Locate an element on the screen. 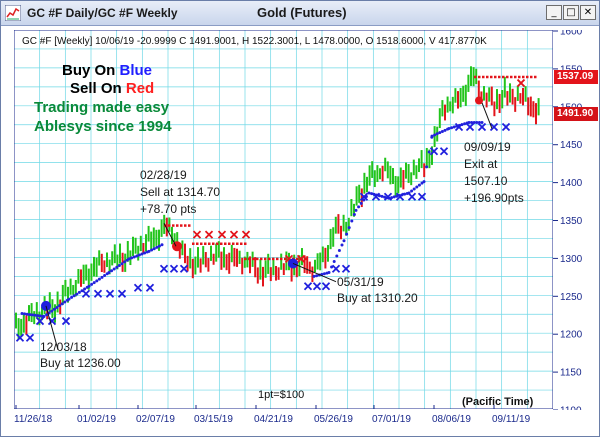 This screenshot has height=437, width=600. y-tick-label: 1300 is located at coordinates (571, 259).